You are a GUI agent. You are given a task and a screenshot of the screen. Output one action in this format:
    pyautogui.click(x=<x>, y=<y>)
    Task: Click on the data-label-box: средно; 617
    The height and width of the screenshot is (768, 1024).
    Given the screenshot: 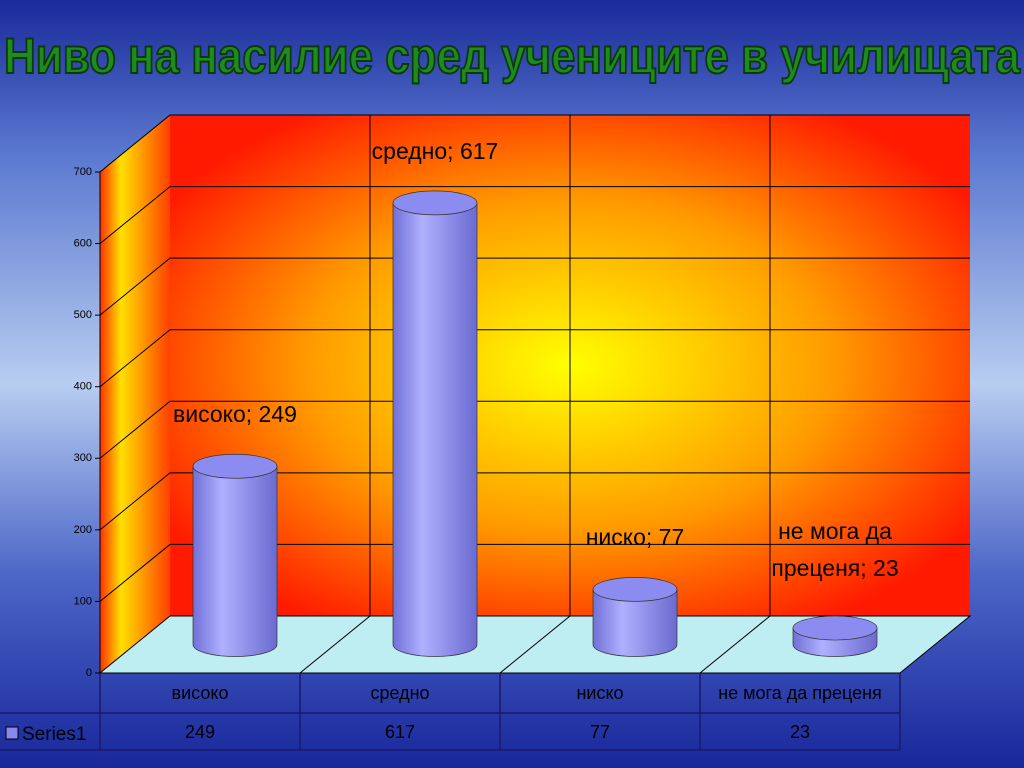 What is the action you would take?
    pyautogui.click(x=435, y=150)
    